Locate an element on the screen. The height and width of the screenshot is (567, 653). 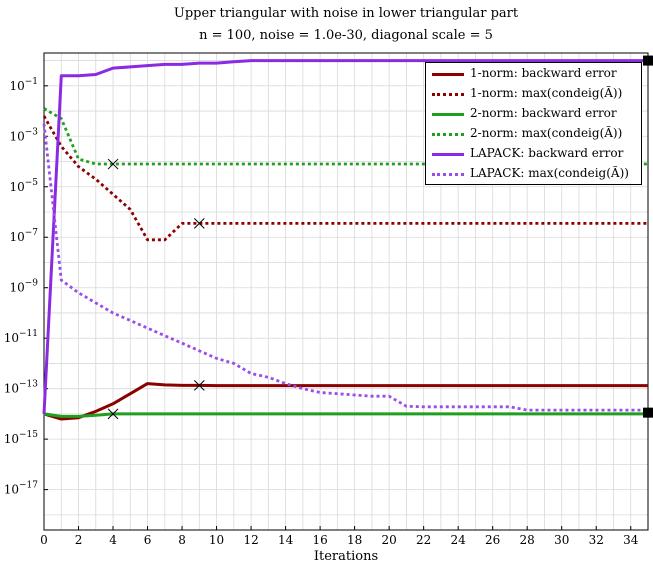
y-tick-label: 10⁻⁹ is located at coordinates (23, 287).